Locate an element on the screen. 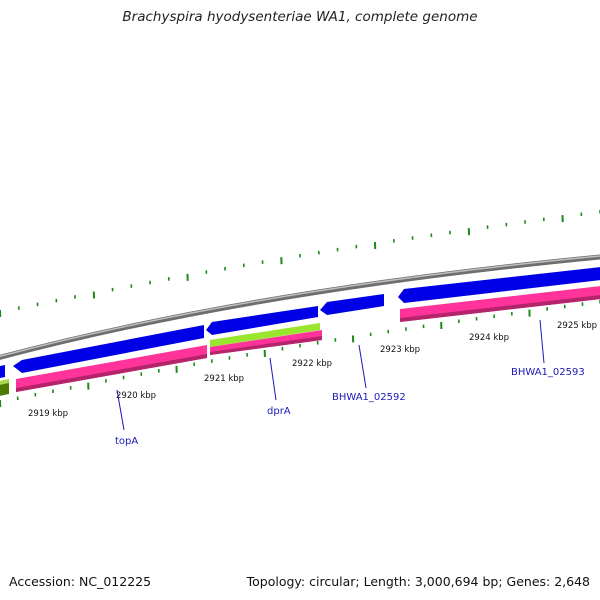  gc-feature-left-light is located at coordinates (4, 382).